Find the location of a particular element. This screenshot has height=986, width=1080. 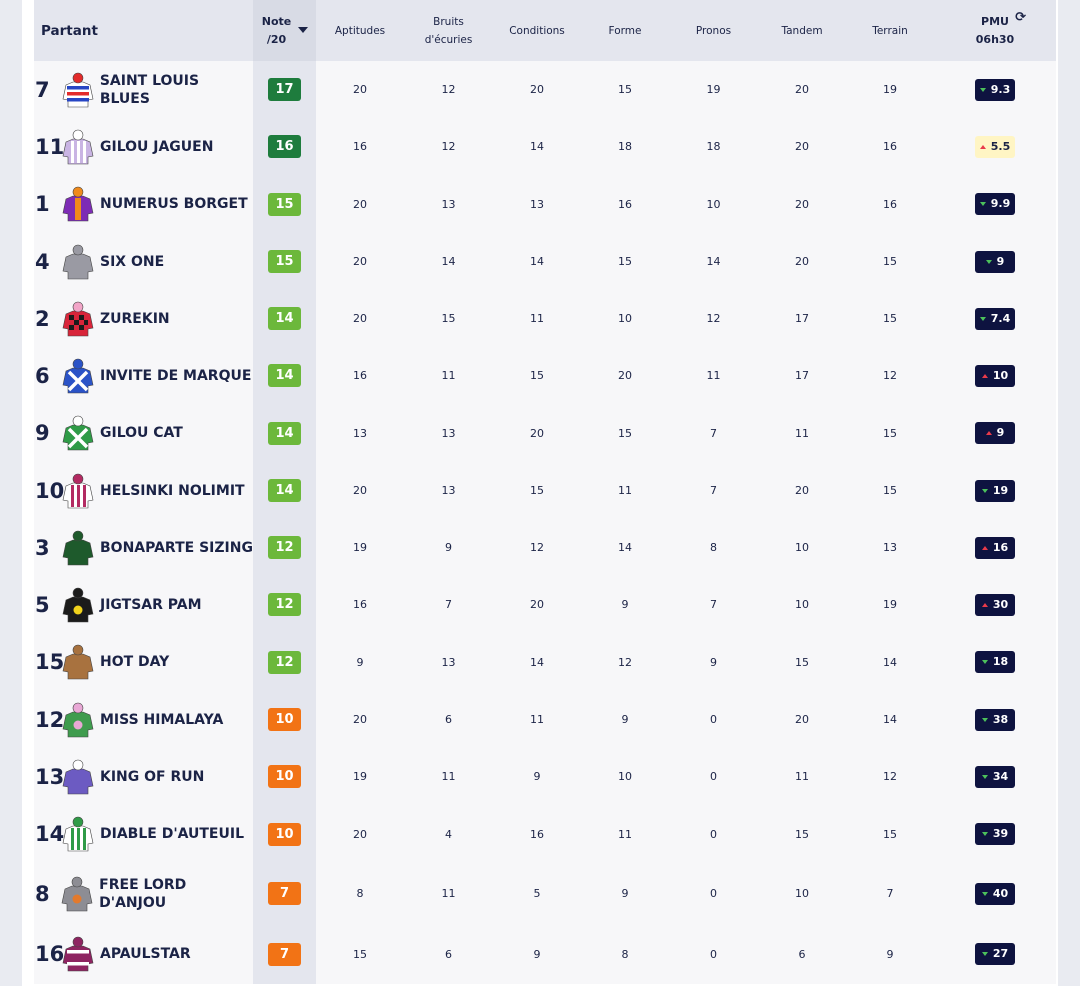

col-header-pmu: PMU 06h30 ⟳ is located at coordinates (1000, 28).